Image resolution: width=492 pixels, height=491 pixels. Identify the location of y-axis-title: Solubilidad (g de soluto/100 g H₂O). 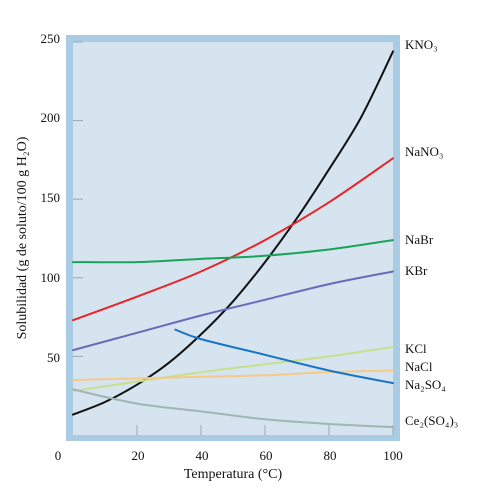
(22, 237).